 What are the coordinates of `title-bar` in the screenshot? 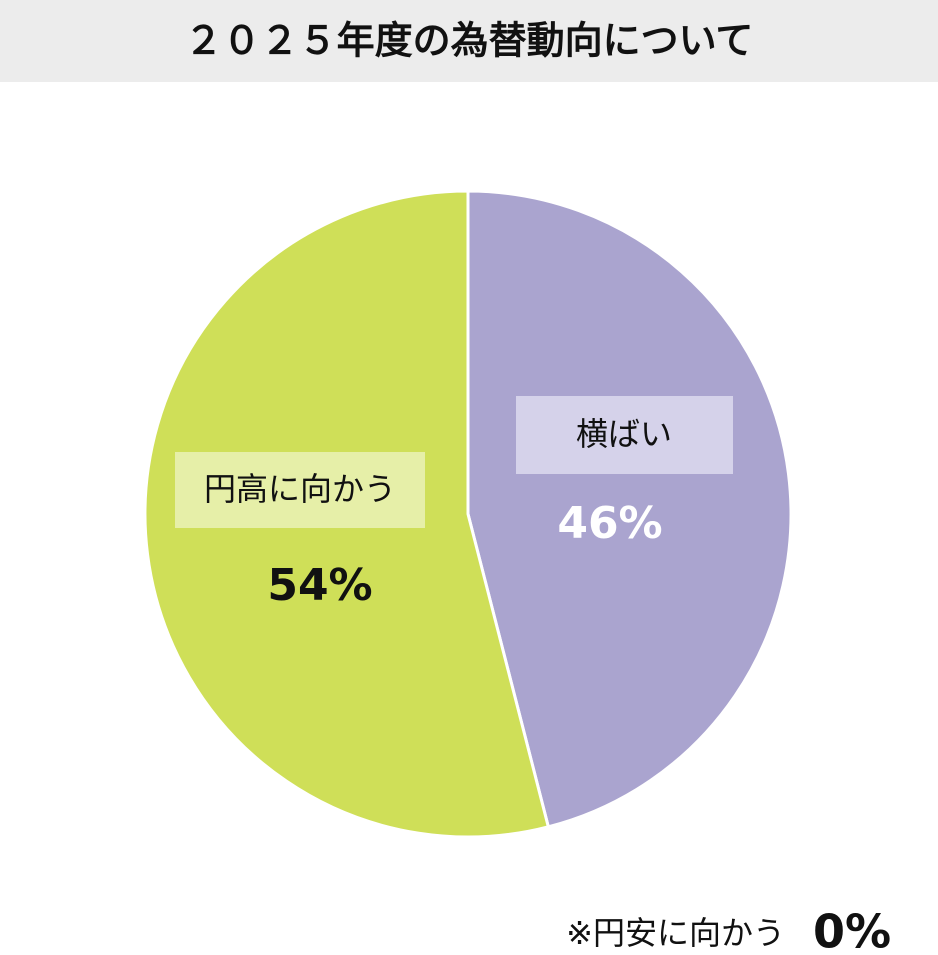 It's located at (469, 41).